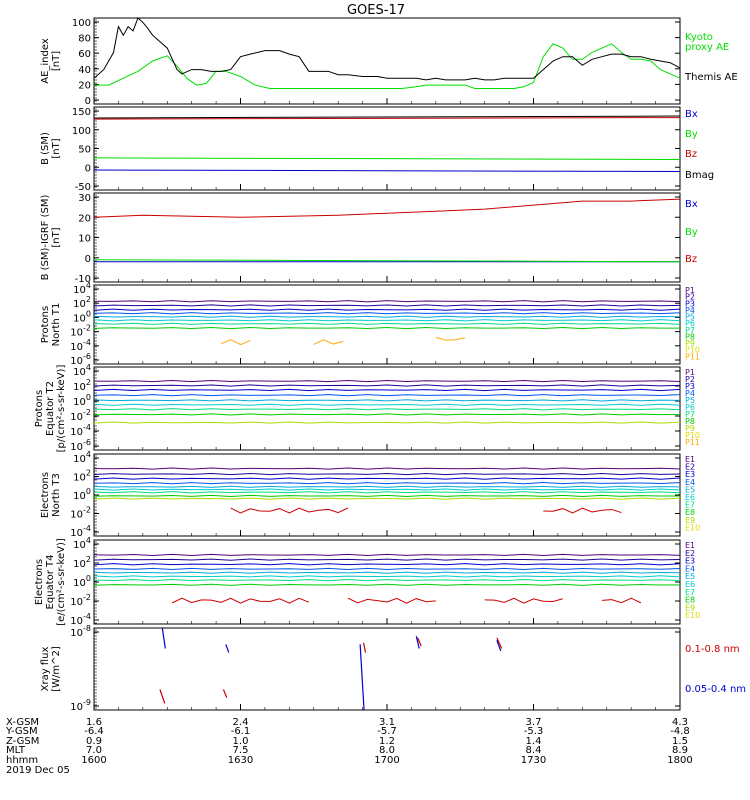 The width and height of the screenshot is (750, 800). What do you see at coordinates (534, 722) in the screenshot?
I see `ephemeris-value: 3.7` at bounding box center [534, 722].